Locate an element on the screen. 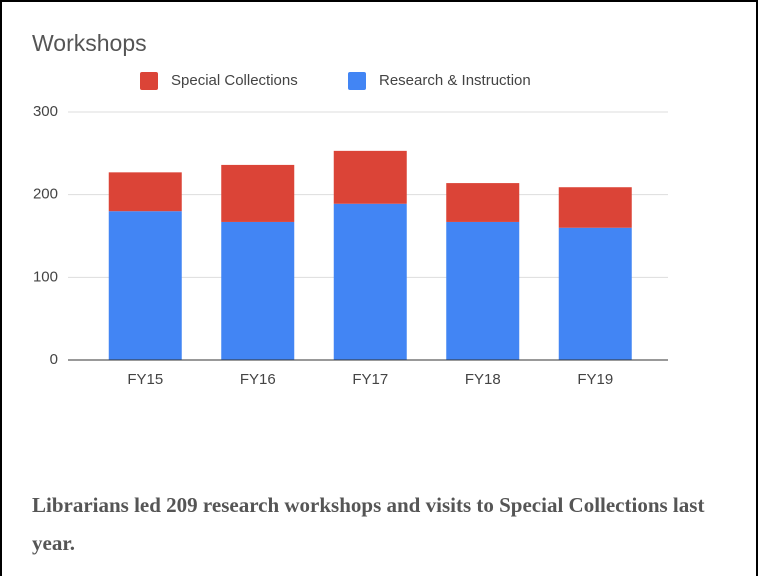 The height and width of the screenshot is (576, 758). y-tick-label: 0 is located at coordinates (54, 359).